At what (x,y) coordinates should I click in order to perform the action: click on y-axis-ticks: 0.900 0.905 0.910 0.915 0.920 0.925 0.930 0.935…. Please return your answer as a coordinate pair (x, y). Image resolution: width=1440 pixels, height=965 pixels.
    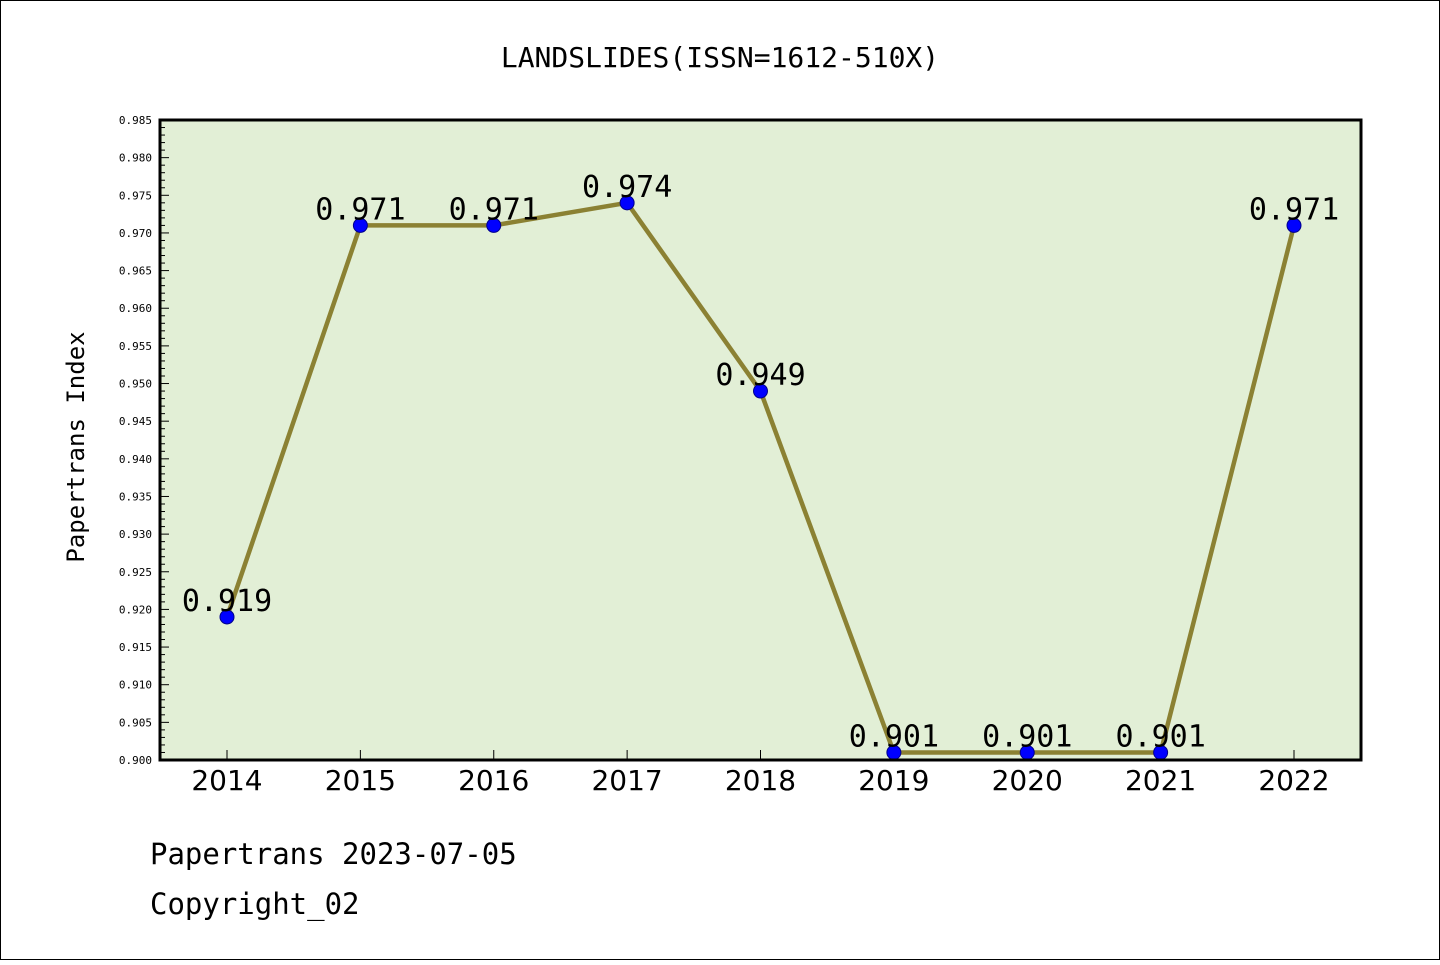
    Looking at the image, I should click on (144, 440).